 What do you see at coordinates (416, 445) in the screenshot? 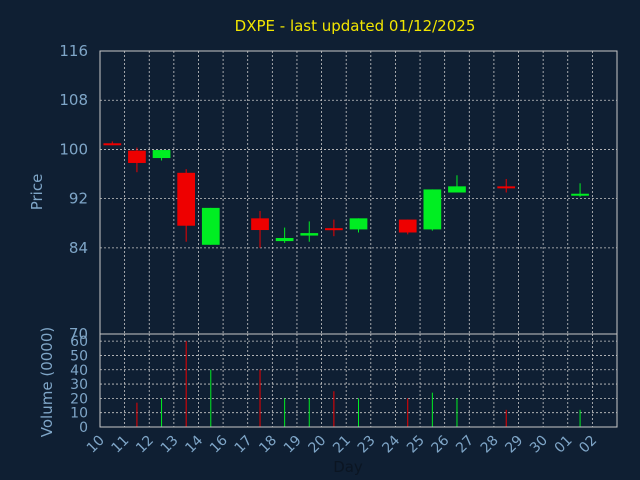
I see `x-tick-label: 25` at bounding box center [416, 445].